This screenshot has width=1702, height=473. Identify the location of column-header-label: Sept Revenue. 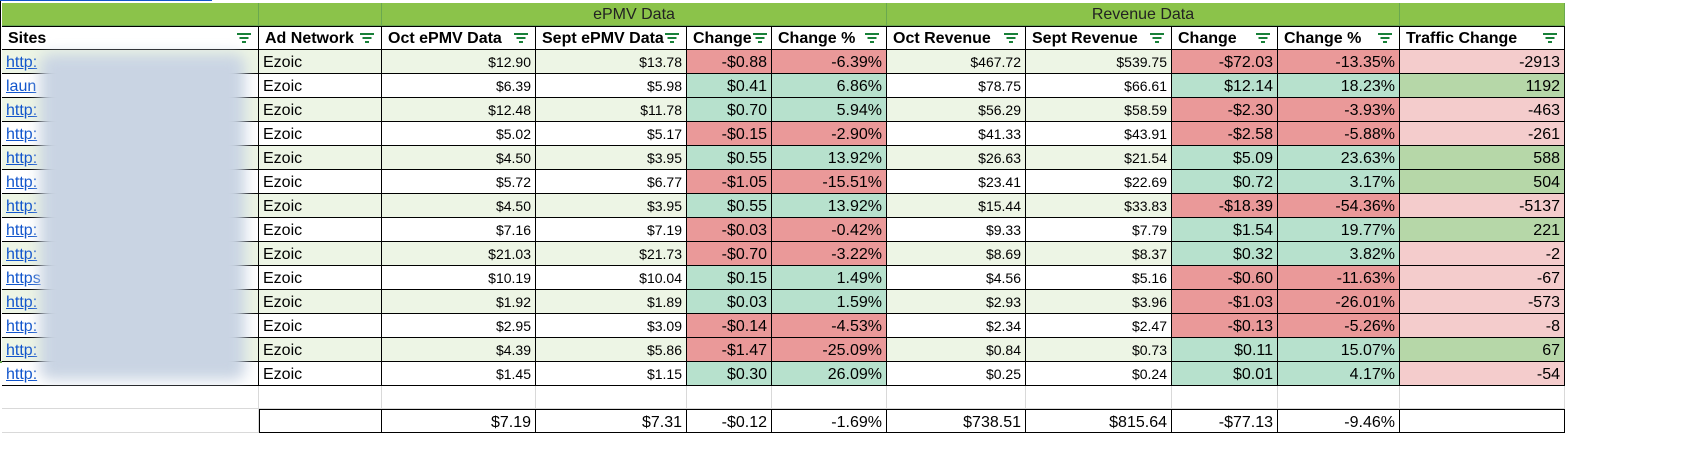
(1085, 38).